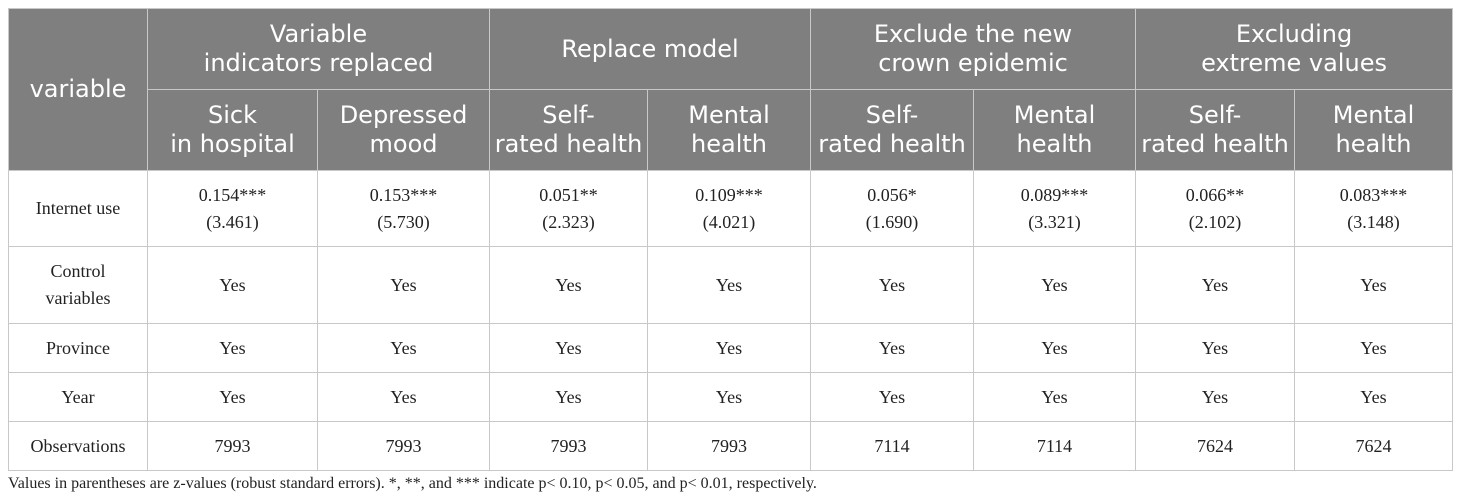  I want to click on group-header-excluding-extremes: Excluding extreme values, so click(1294, 49).